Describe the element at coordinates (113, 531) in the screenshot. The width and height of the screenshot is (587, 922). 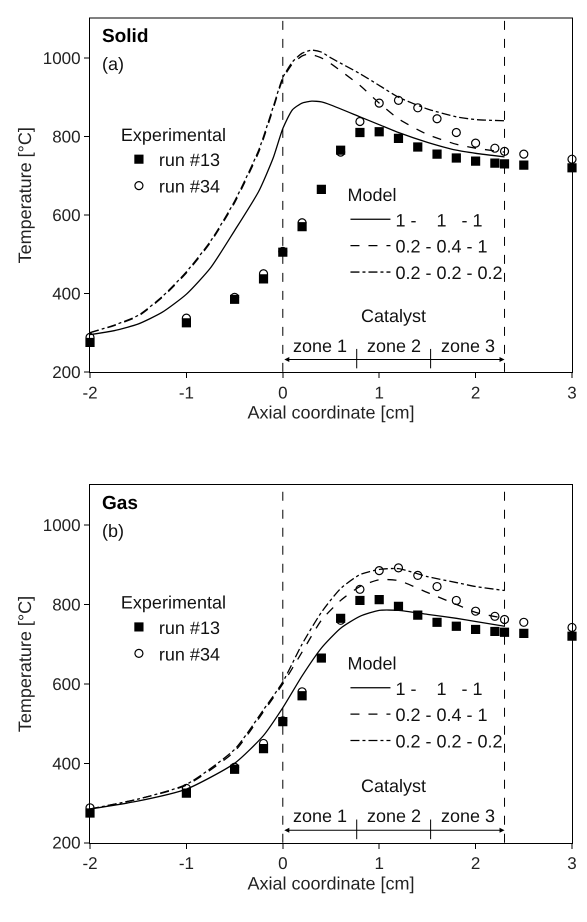
I see `text: (b)` at that location.